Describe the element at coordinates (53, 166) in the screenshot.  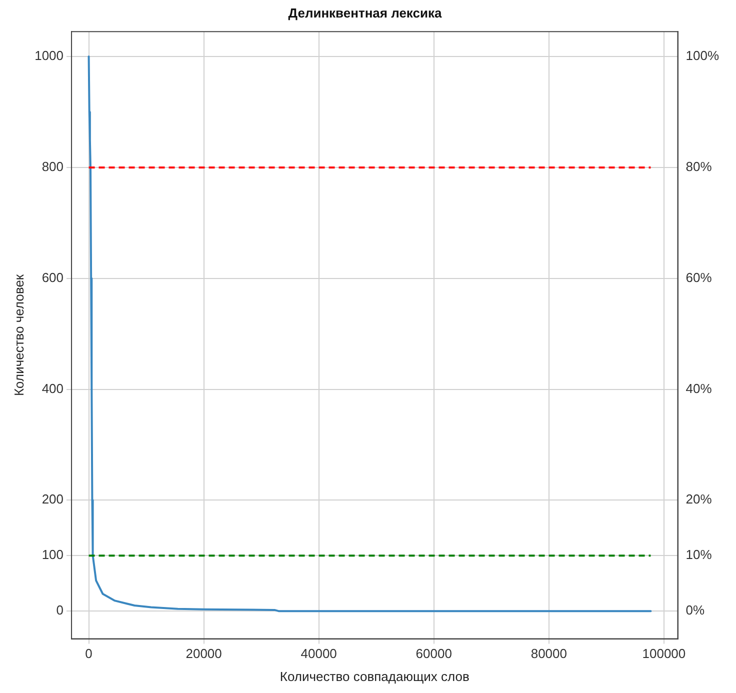
I see `y-tick-label: 800` at that location.